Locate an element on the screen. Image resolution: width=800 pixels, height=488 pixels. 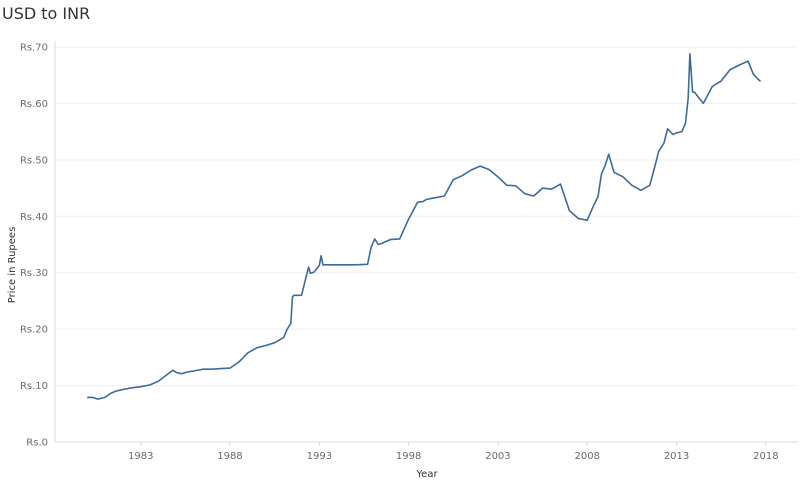
y-tick-label: Rs.50 is located at coordinates (34, 160).